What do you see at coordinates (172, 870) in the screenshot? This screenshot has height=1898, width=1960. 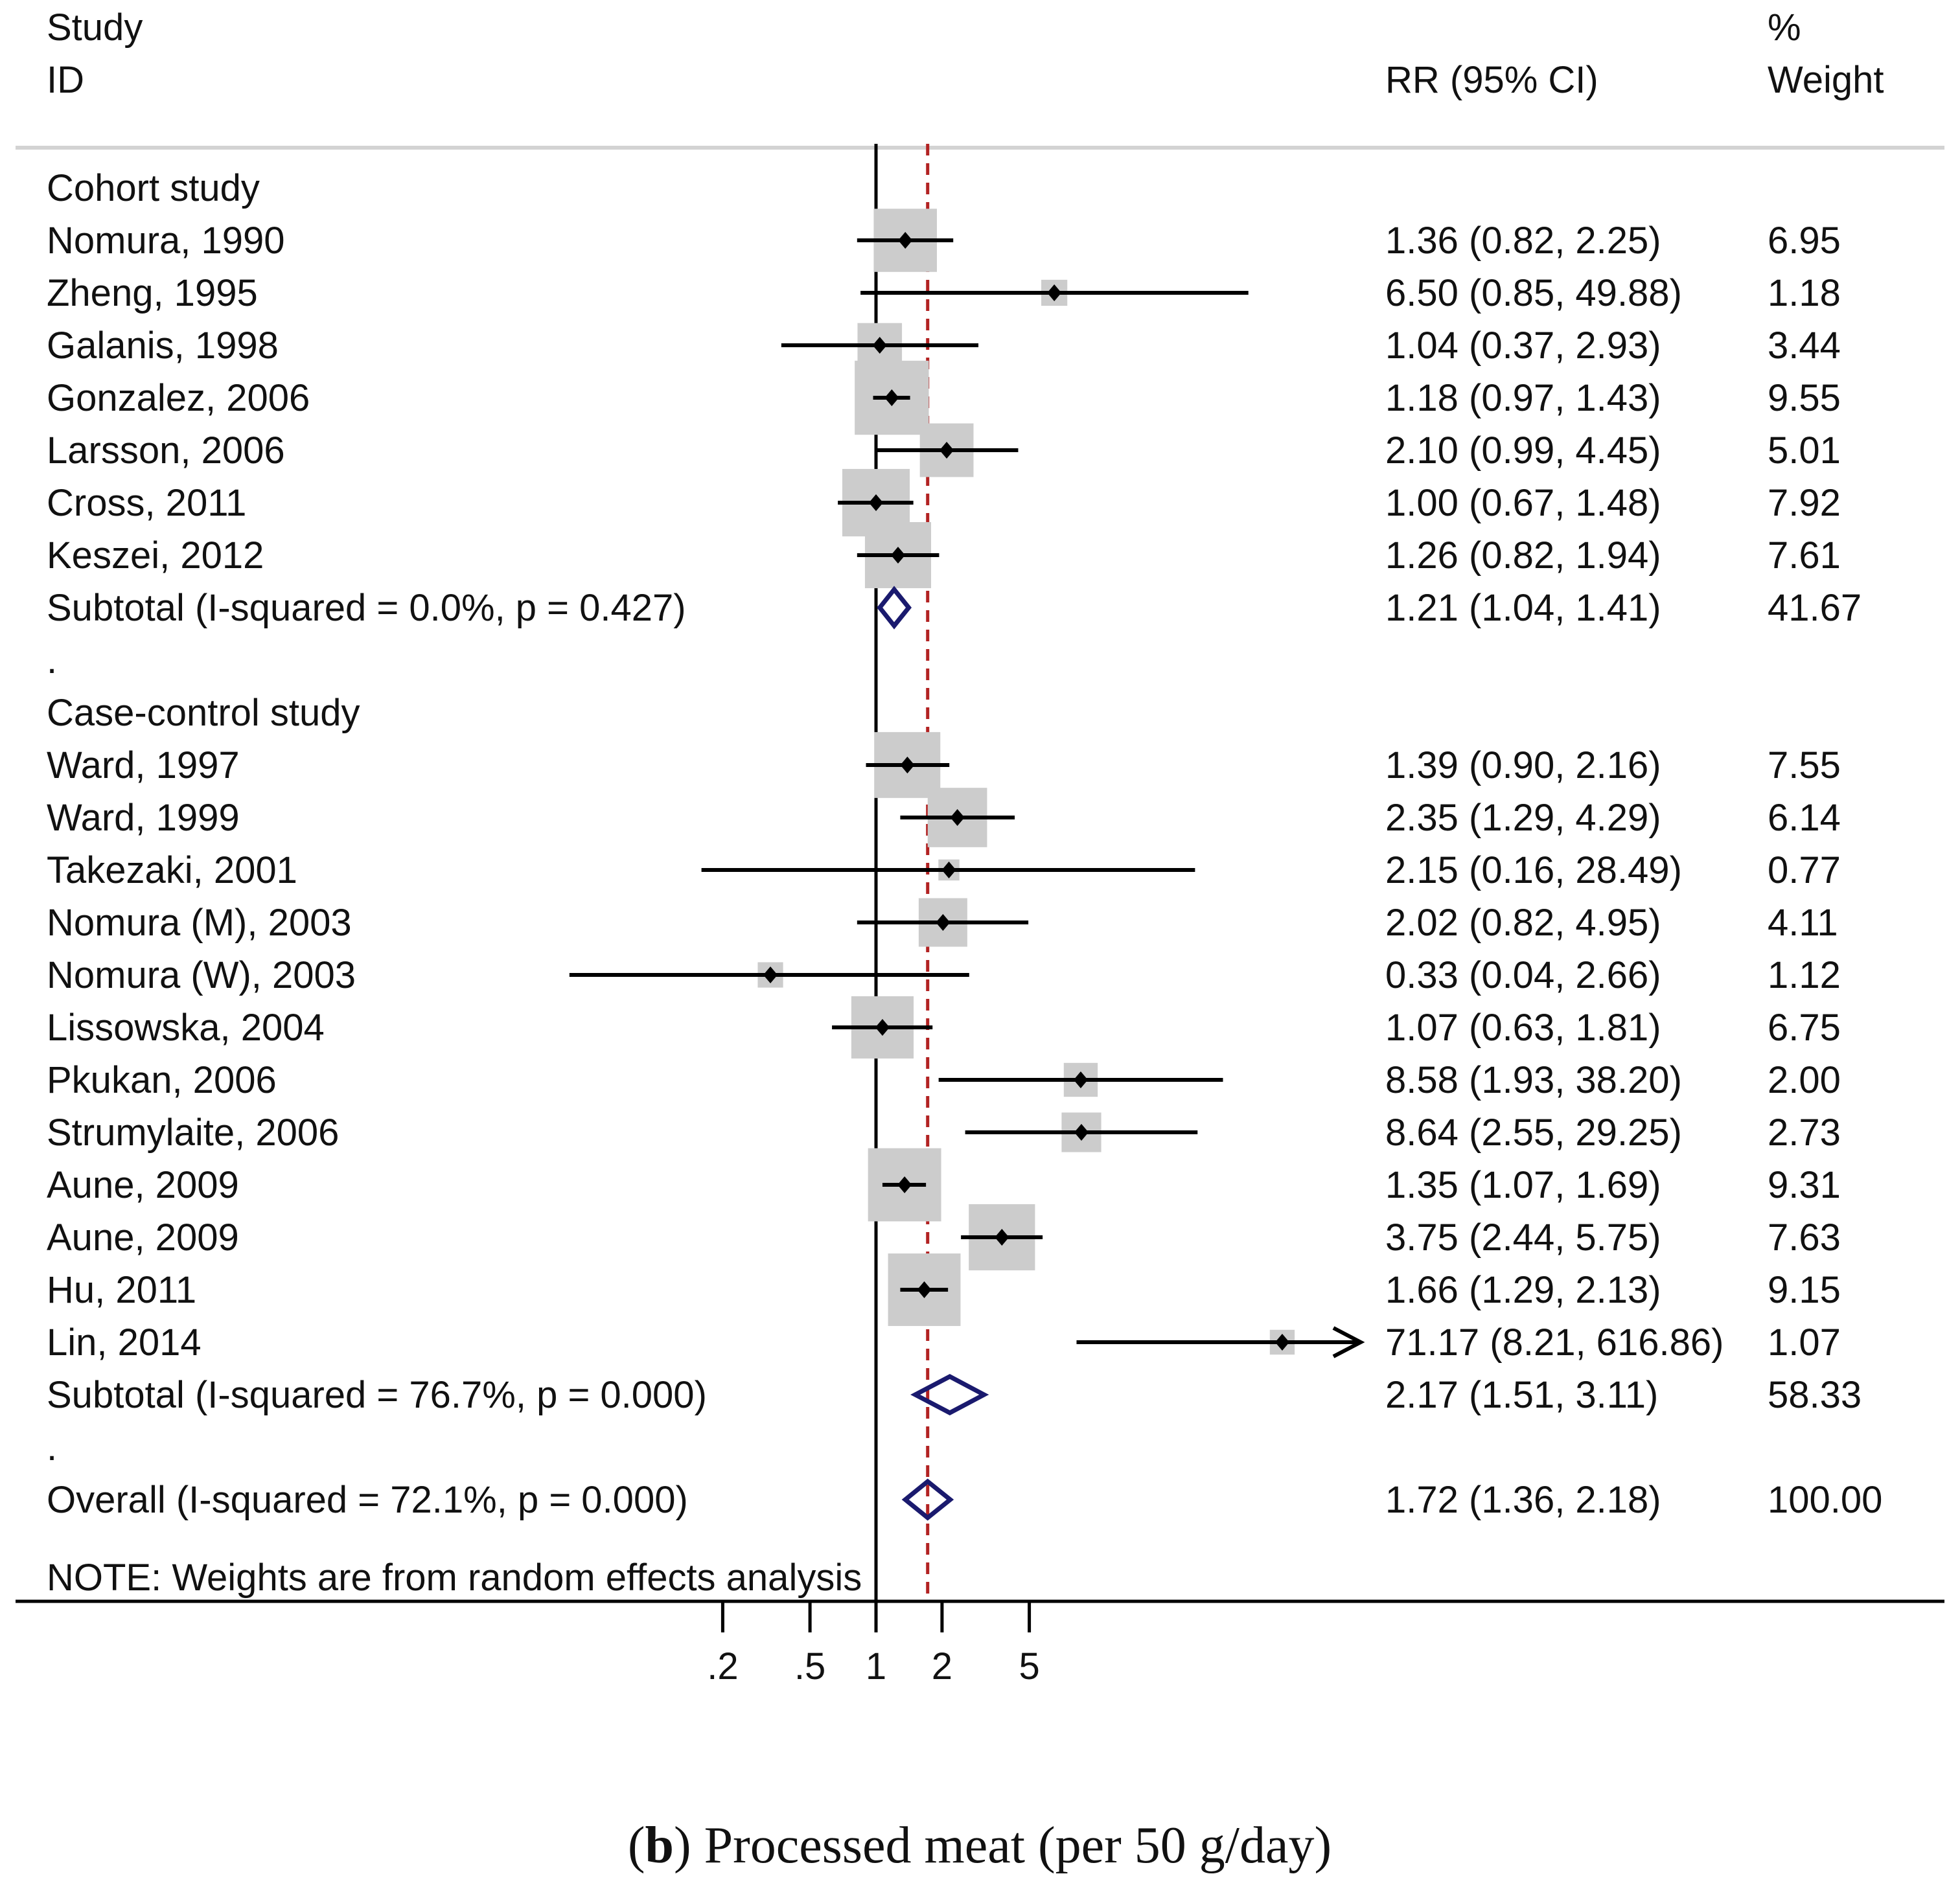 I see `row-label: Takezaki, 2001` at bounding box center [172, 870].